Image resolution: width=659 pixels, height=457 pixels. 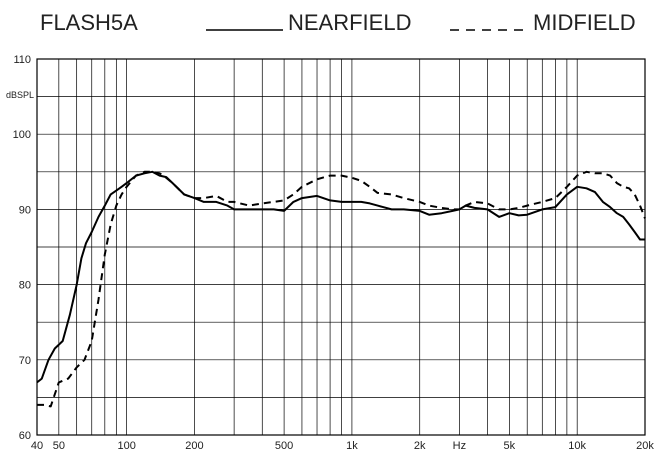 I want to click on chart-title: FLASH5A, so click(x=89, y=22).